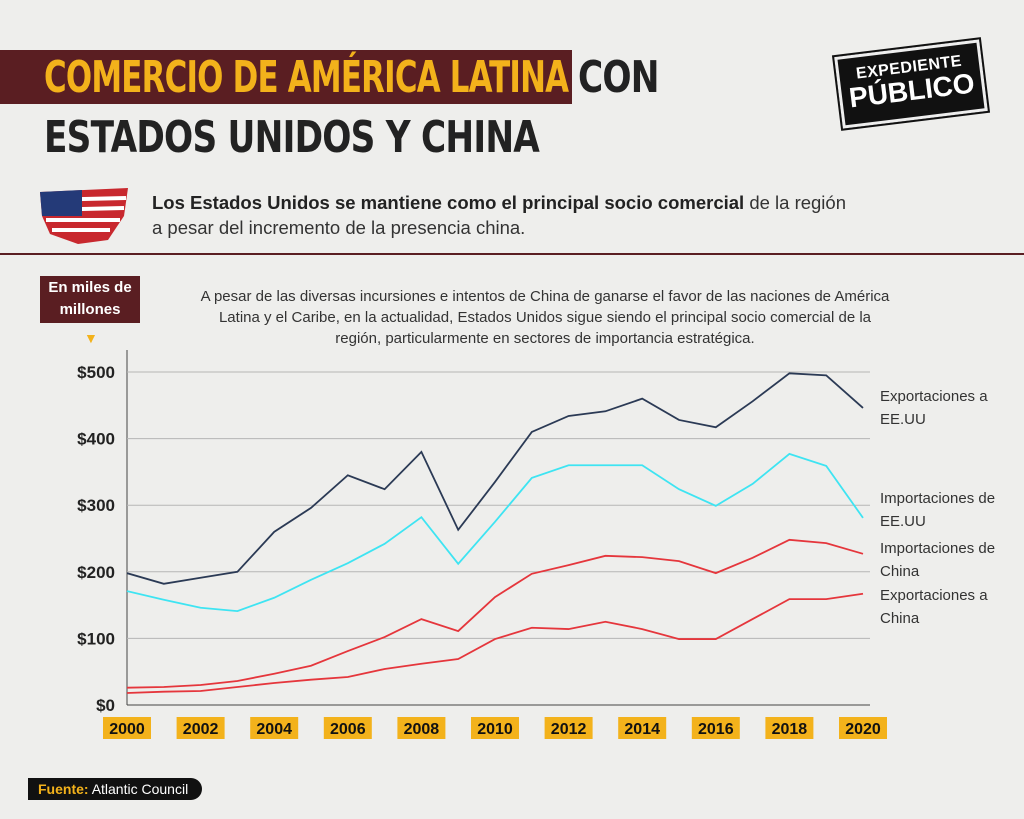 Image resolution: width=1024 pixels, height=819 pixels. I want to click on x-tick-label: 2018, so click(790, 729).